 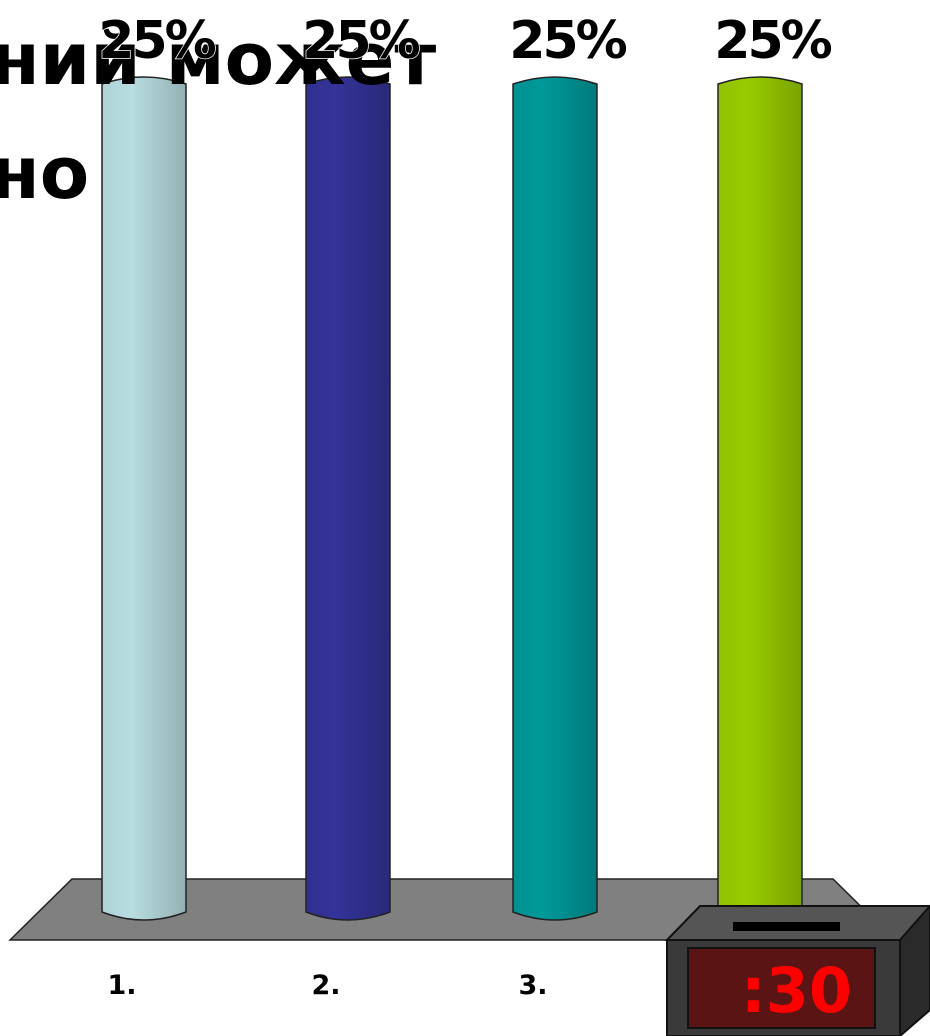 I want to click on timer-screen, so click(x=781, y=988).